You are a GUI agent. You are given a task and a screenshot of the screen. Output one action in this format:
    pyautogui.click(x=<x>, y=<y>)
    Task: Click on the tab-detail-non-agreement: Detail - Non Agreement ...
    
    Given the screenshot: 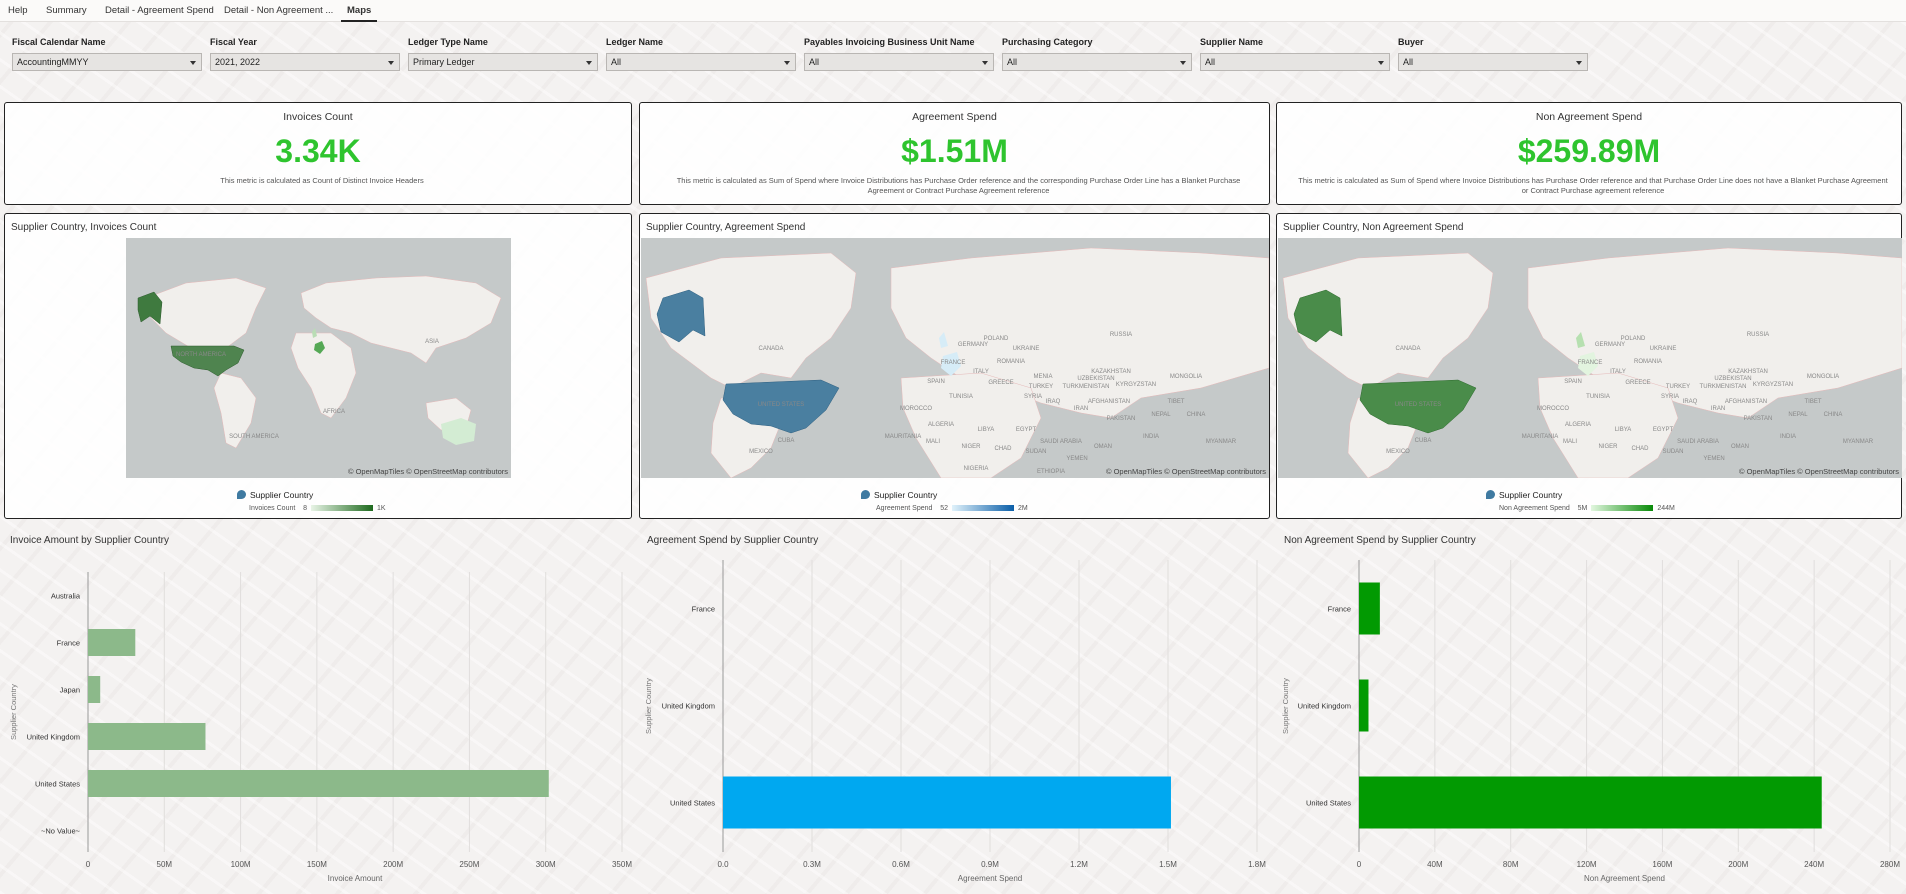 What is the action you would take?
    pyautogui.click(x=279, y=10)
    